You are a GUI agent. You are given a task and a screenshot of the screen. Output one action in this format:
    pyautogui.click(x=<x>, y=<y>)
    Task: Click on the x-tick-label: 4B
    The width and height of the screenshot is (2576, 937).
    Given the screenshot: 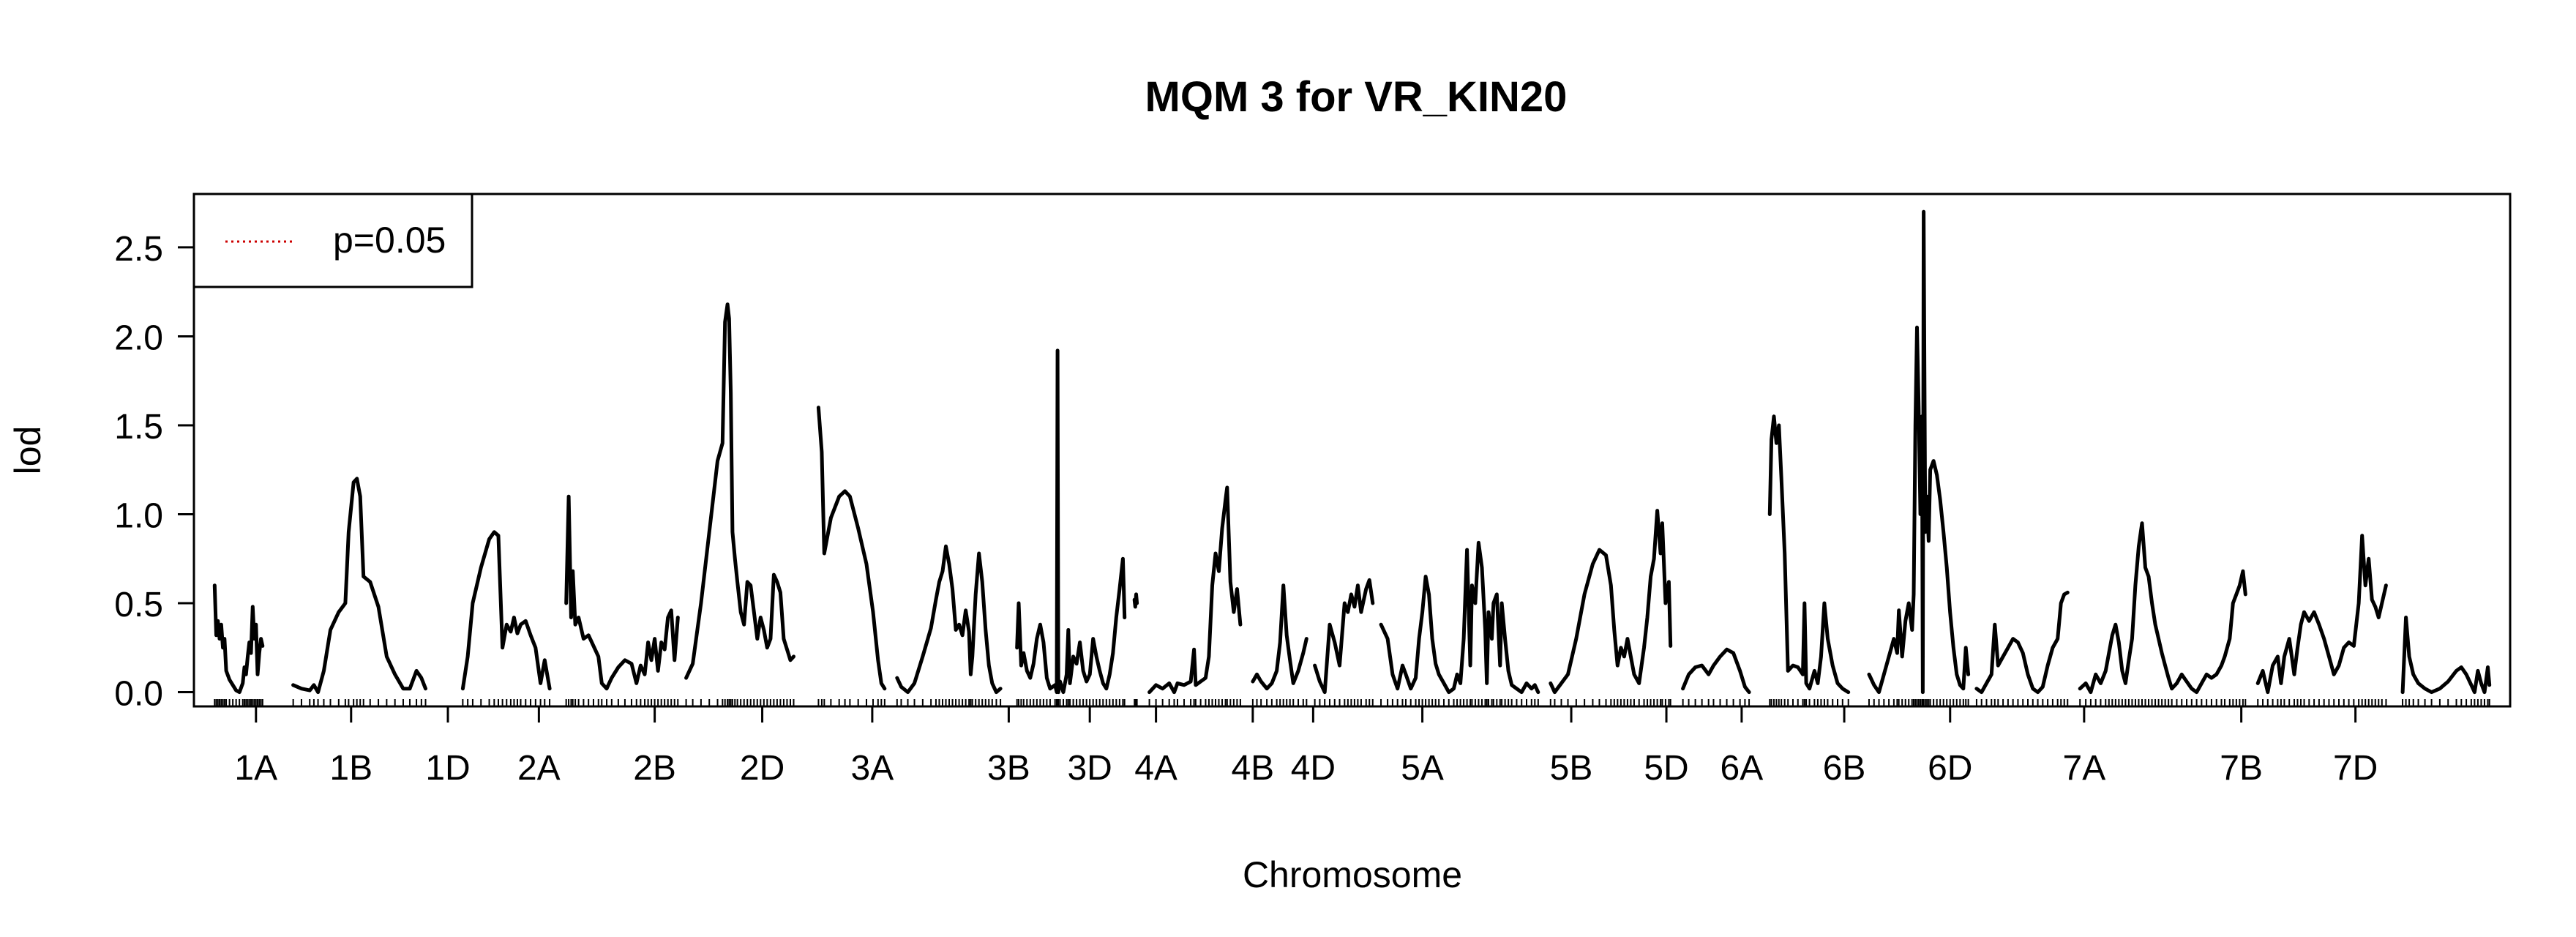 What is the action you would take?
    pyautogui.click(x=1252, y=769)
    